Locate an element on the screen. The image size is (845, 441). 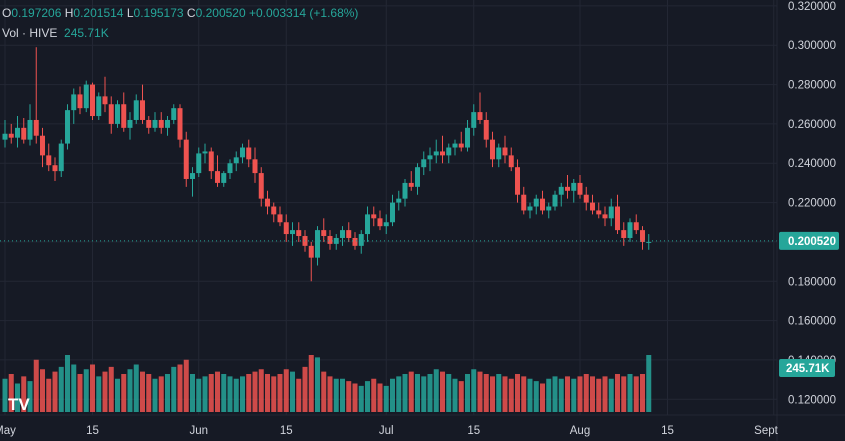
high-label: H is located at coordinates (69, 13).